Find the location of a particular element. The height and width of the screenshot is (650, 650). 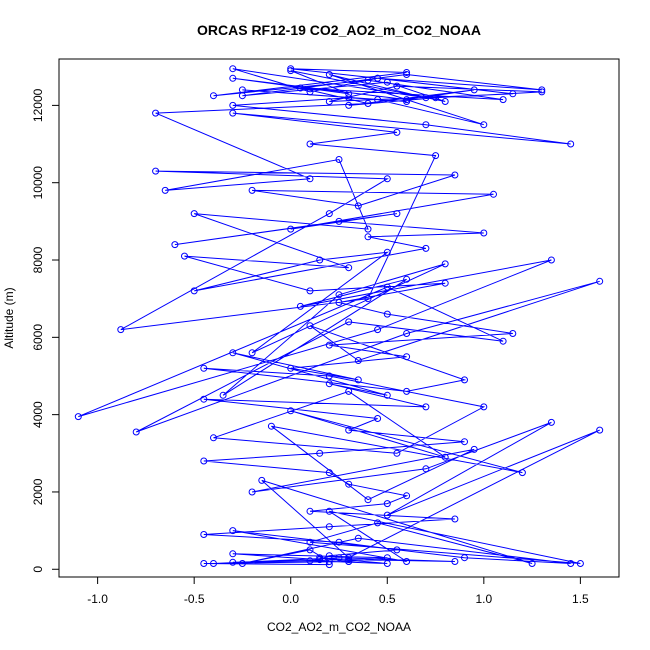

y-axis-label: Altitude (m) is located at coordinates (9, 317).